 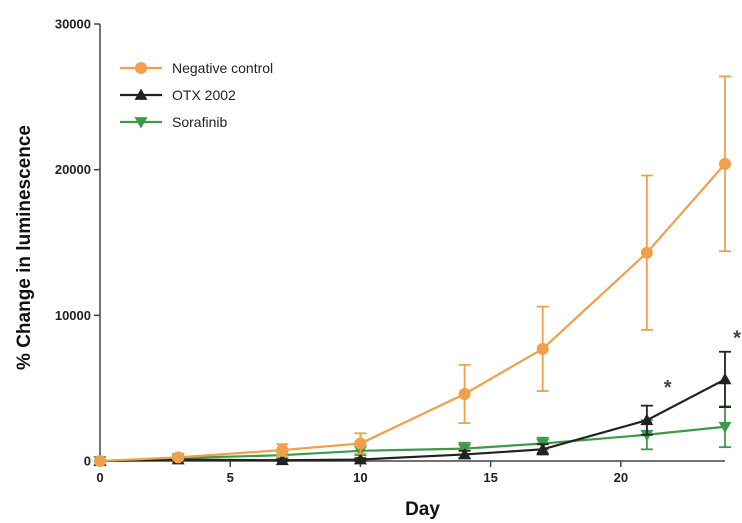 What do you see at coordinates (77, 243) in the screenshot?
I see `y-axis-ticks: 0 10000 20000 30000` at bounding box center [77, 243].